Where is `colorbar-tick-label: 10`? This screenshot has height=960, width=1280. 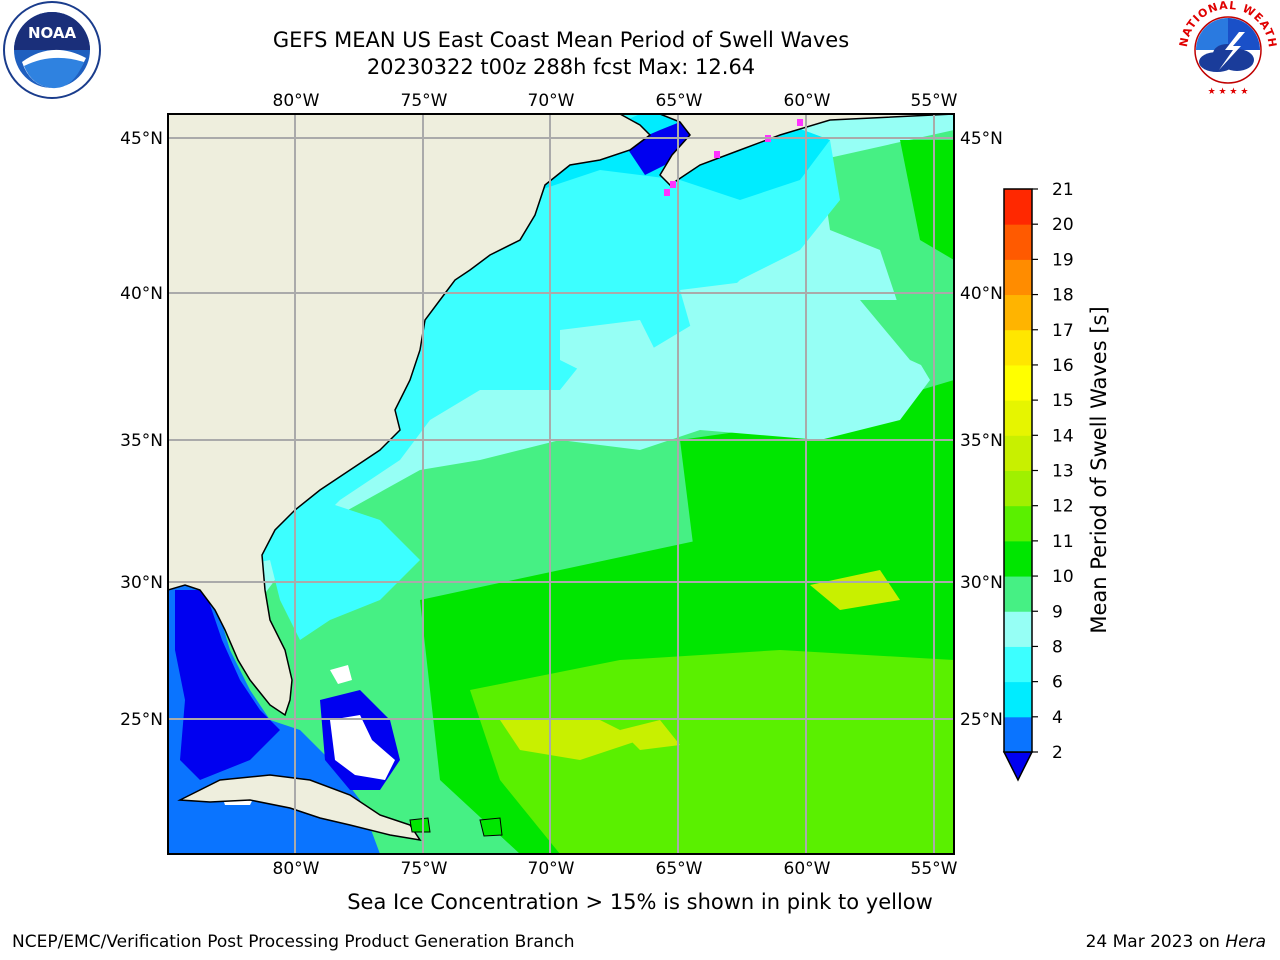 colorbar-tick-label: 10 is located at coordinates (1063, 577).